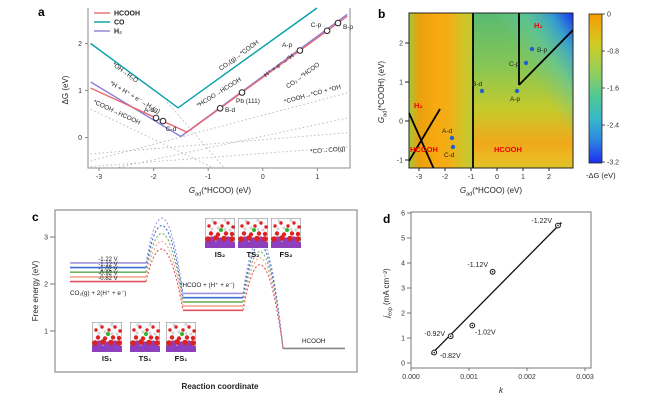 This screenshot has width=650, height=400. What do you see at coordinates (145, 337) in the screenshot?
I see `inset-ts1` at bounding box center [145, 337].